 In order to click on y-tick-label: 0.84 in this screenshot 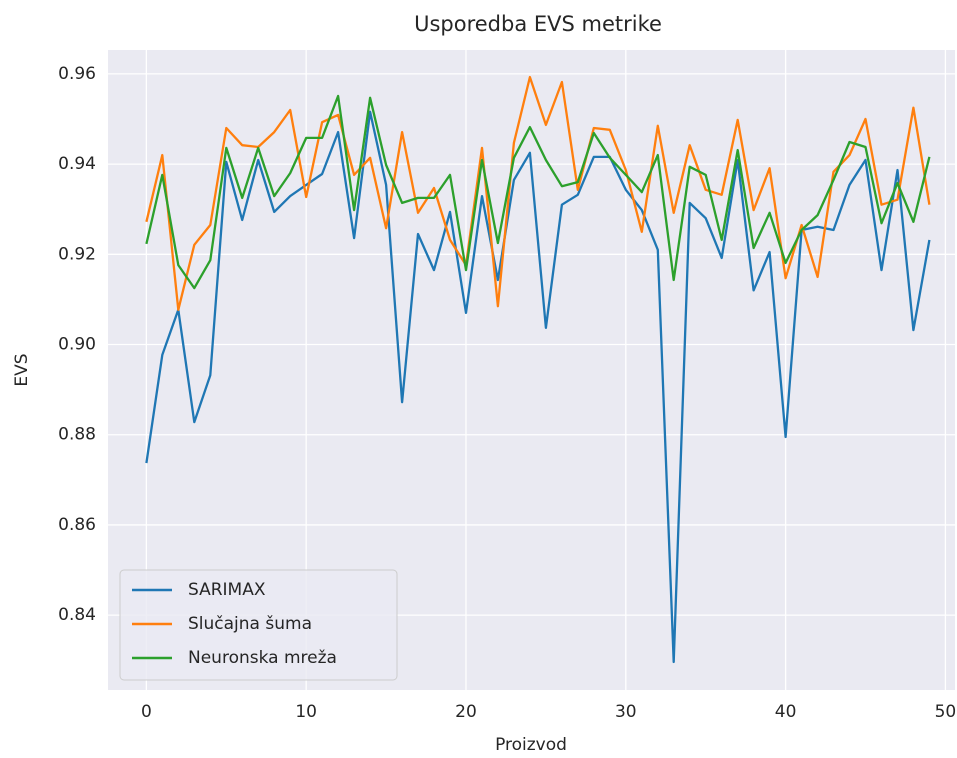, I will do `click(77, 615)`.